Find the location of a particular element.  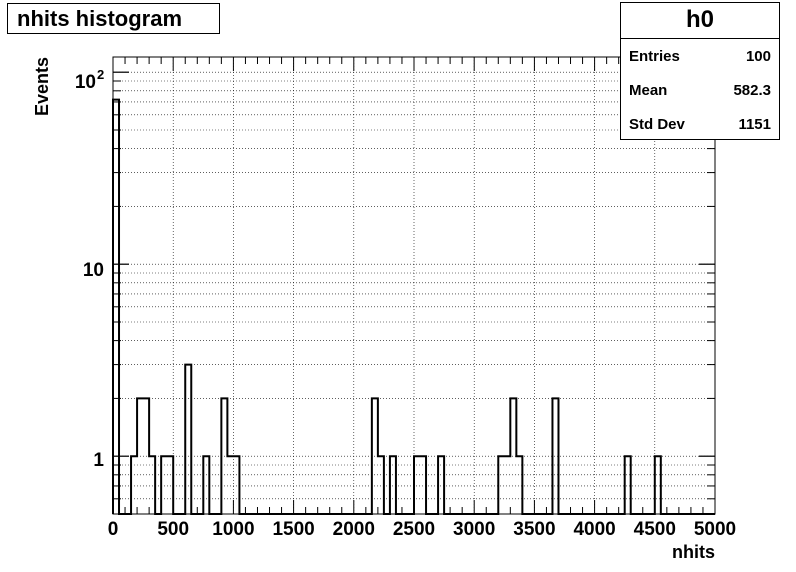

stats-mean-value: 582.3 is located at coordinates (752, 90).